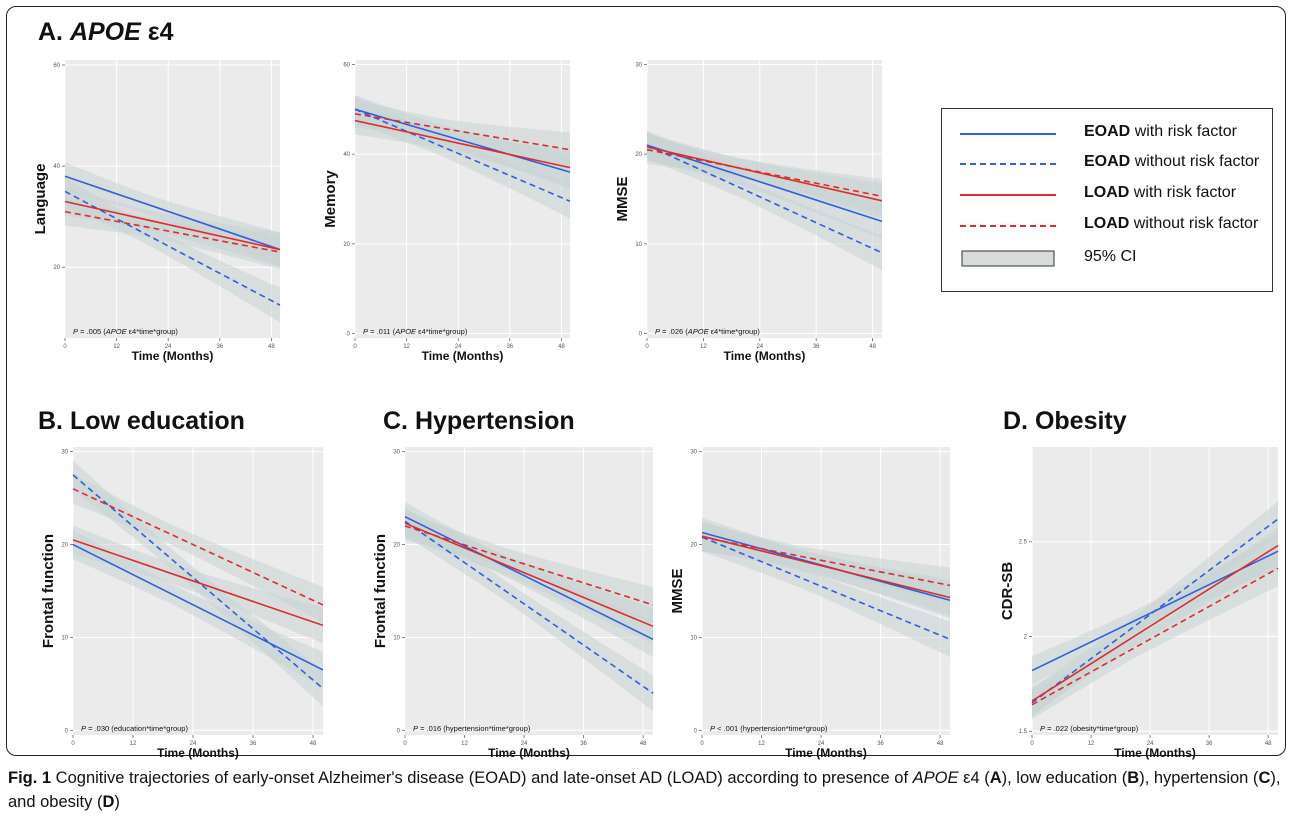 This screenshot has width=1292, height=833. I want to click on y-axis-label: Language, so click(40, 199).